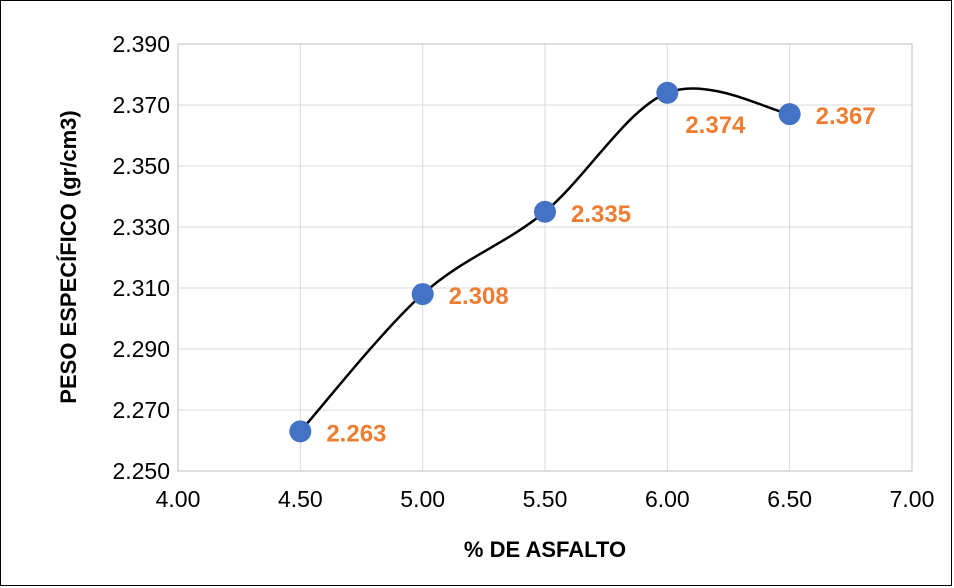 The height and width of the screenshot is (588, 954). What do you see at coordinates (141, 227) in the screenshot?
I see `y-tick-label: 2.330` at bounding box center [141, 227].